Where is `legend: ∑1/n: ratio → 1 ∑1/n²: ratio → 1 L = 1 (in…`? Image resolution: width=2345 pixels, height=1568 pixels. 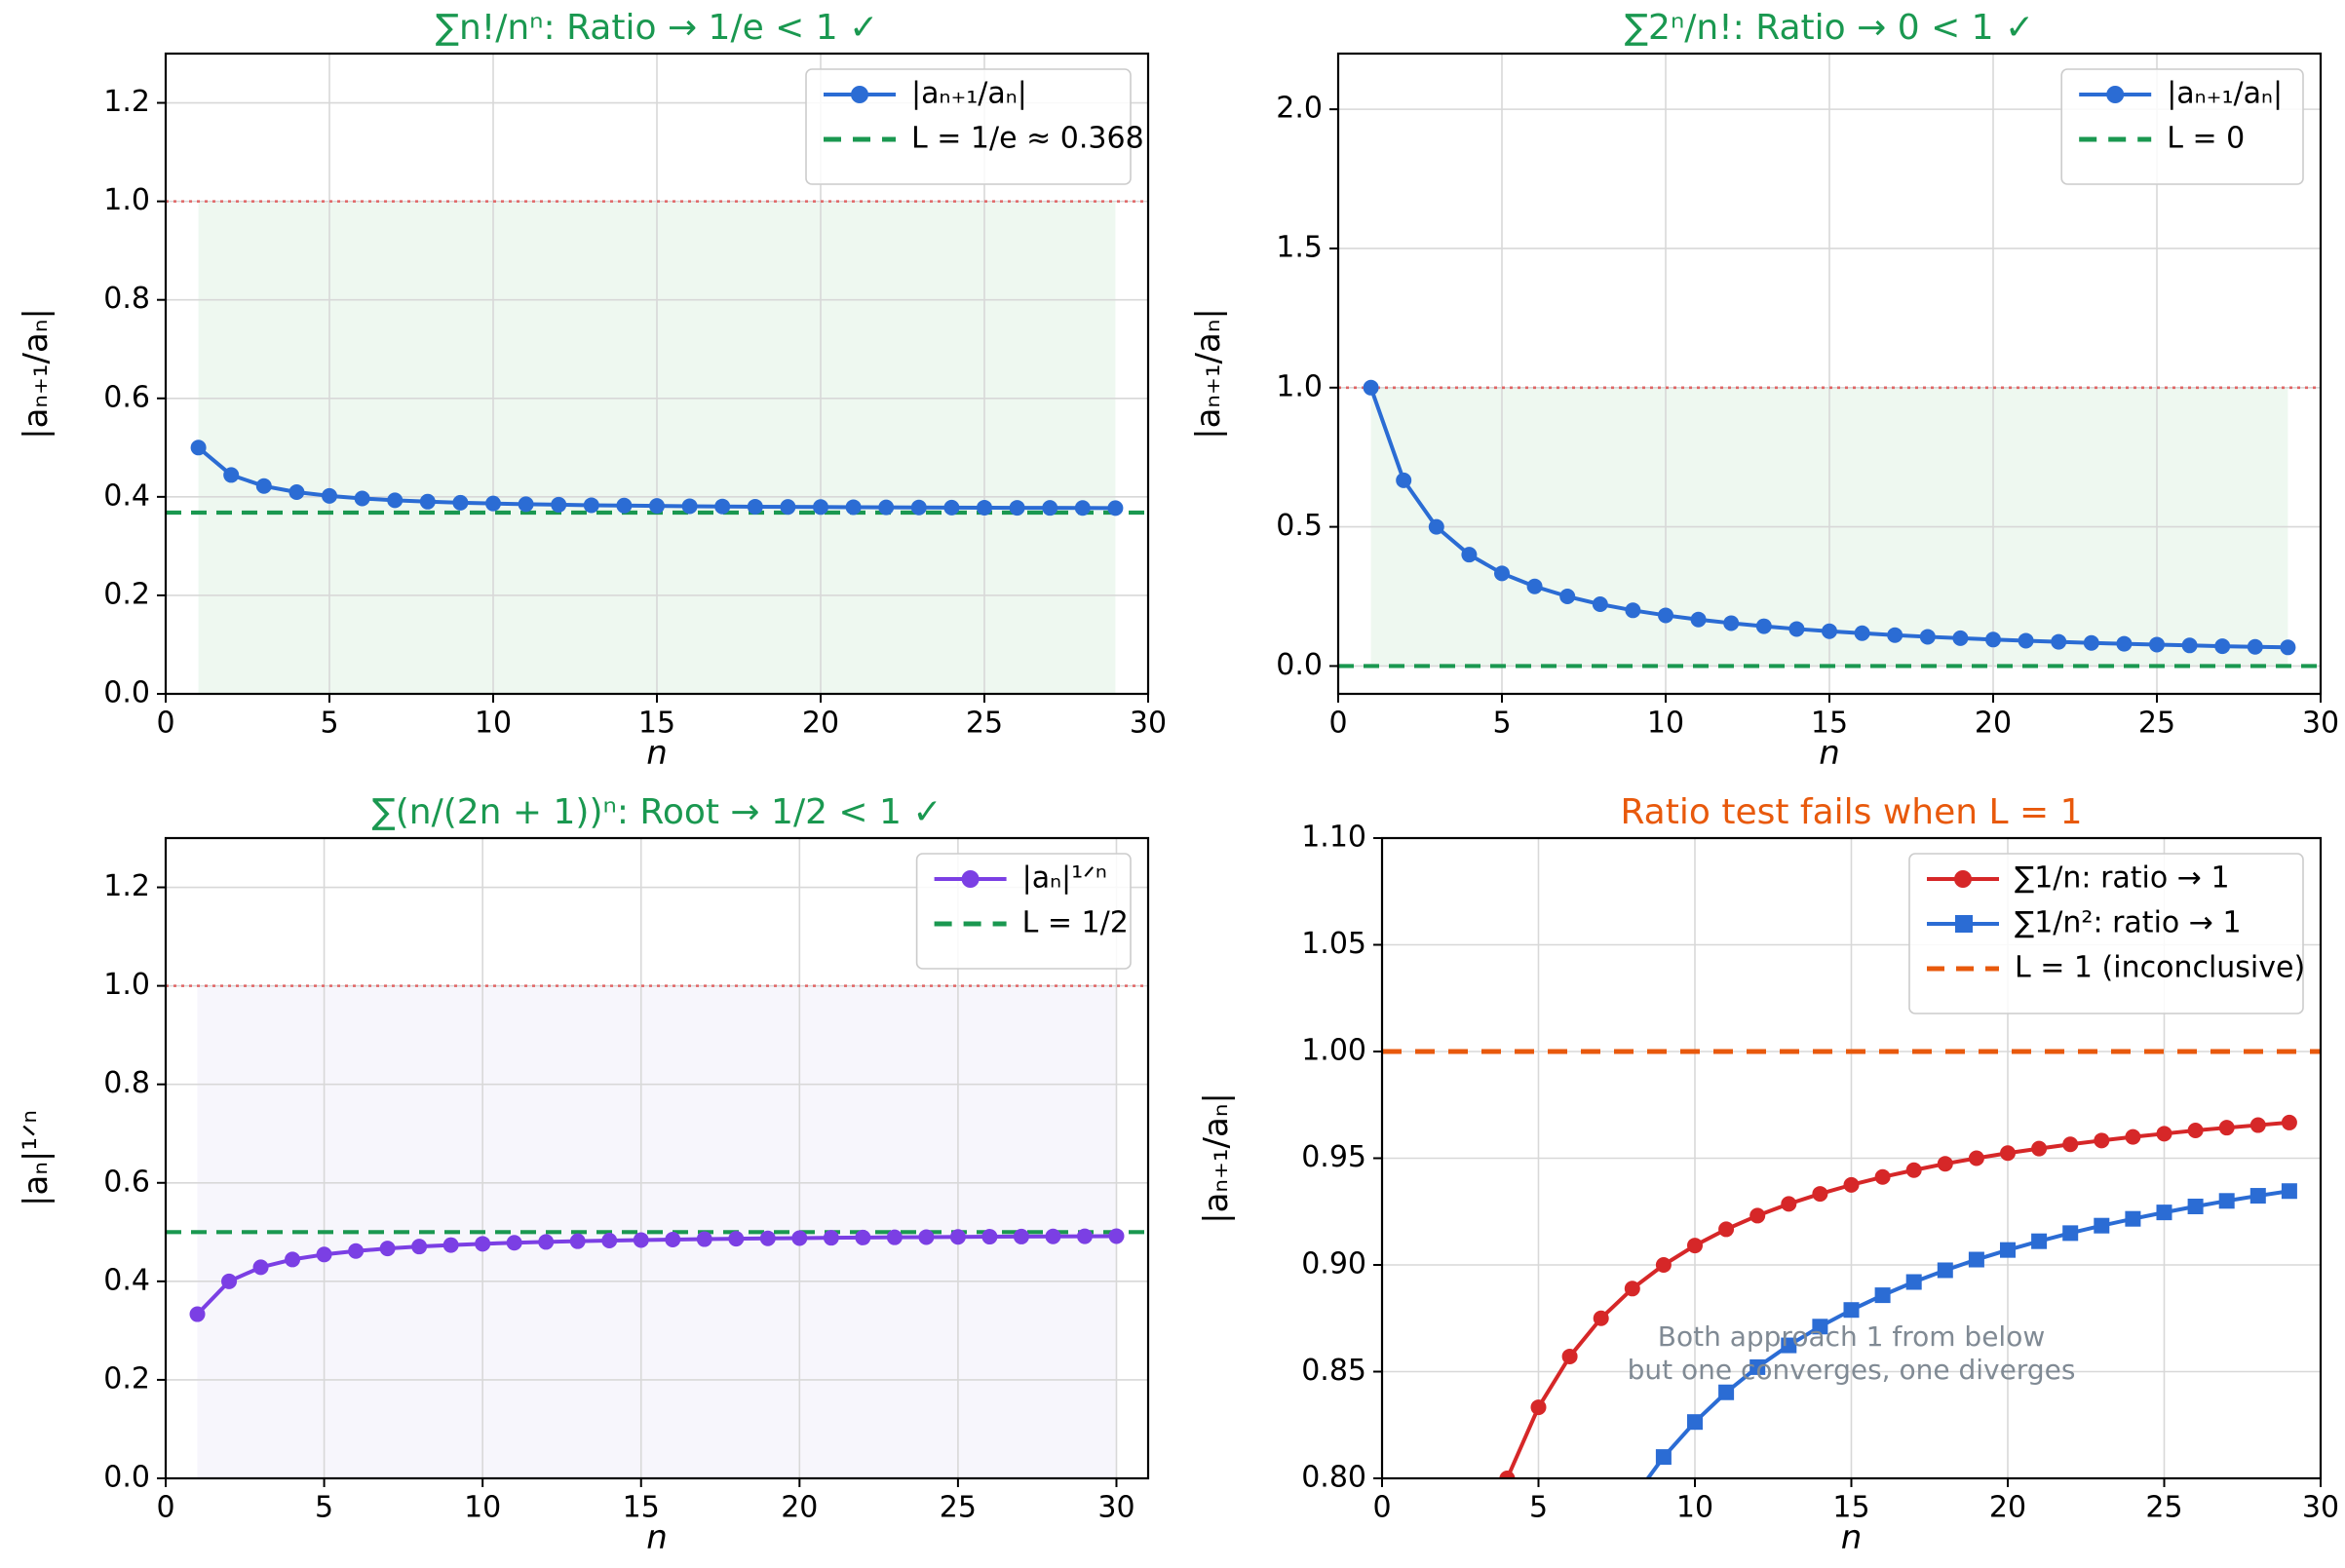
legend: ∑1/n: ratio → 1 ∑1/n²: ratio → 1 L = 1 (in… is located at coordinates (2107, 933).